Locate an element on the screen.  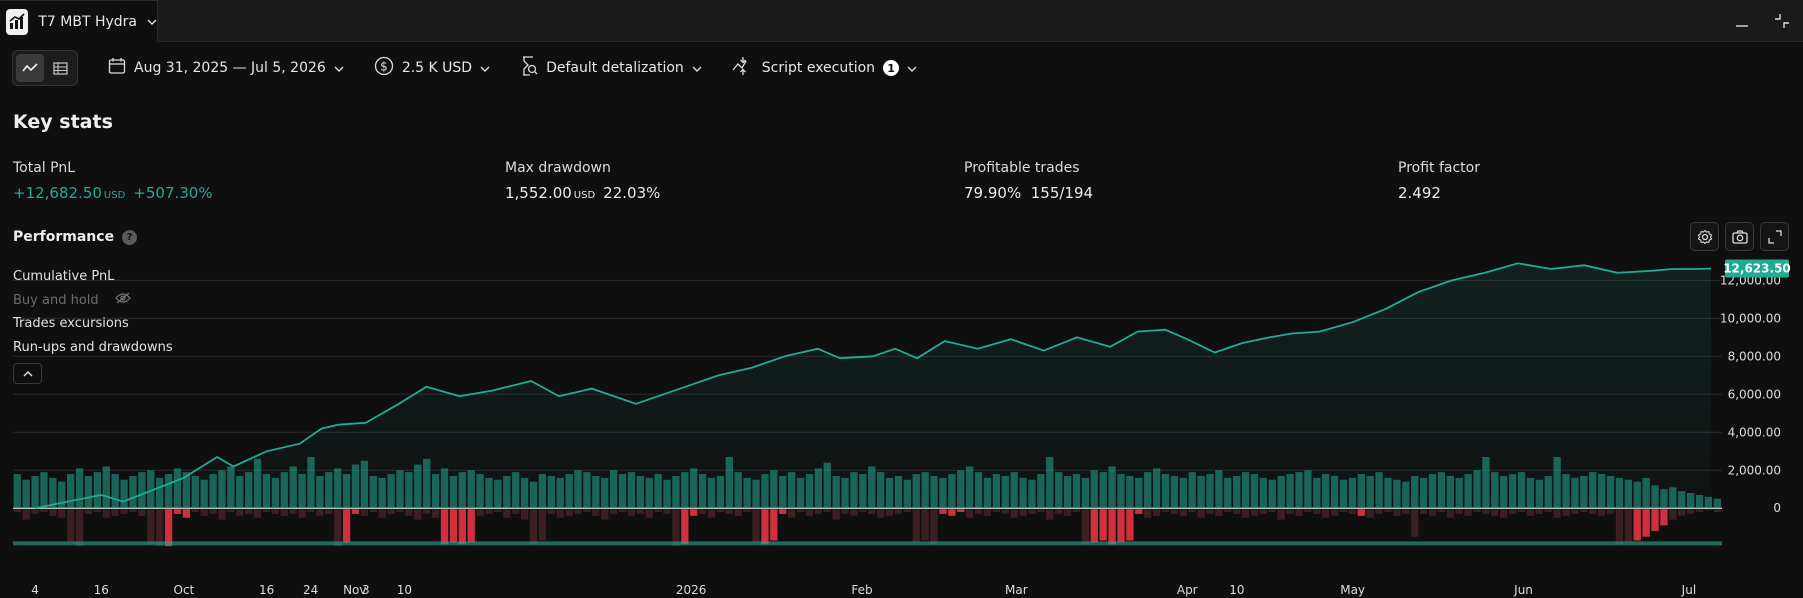
y-tick-label: 2,000.00 is located at coordinates (1754, 470).